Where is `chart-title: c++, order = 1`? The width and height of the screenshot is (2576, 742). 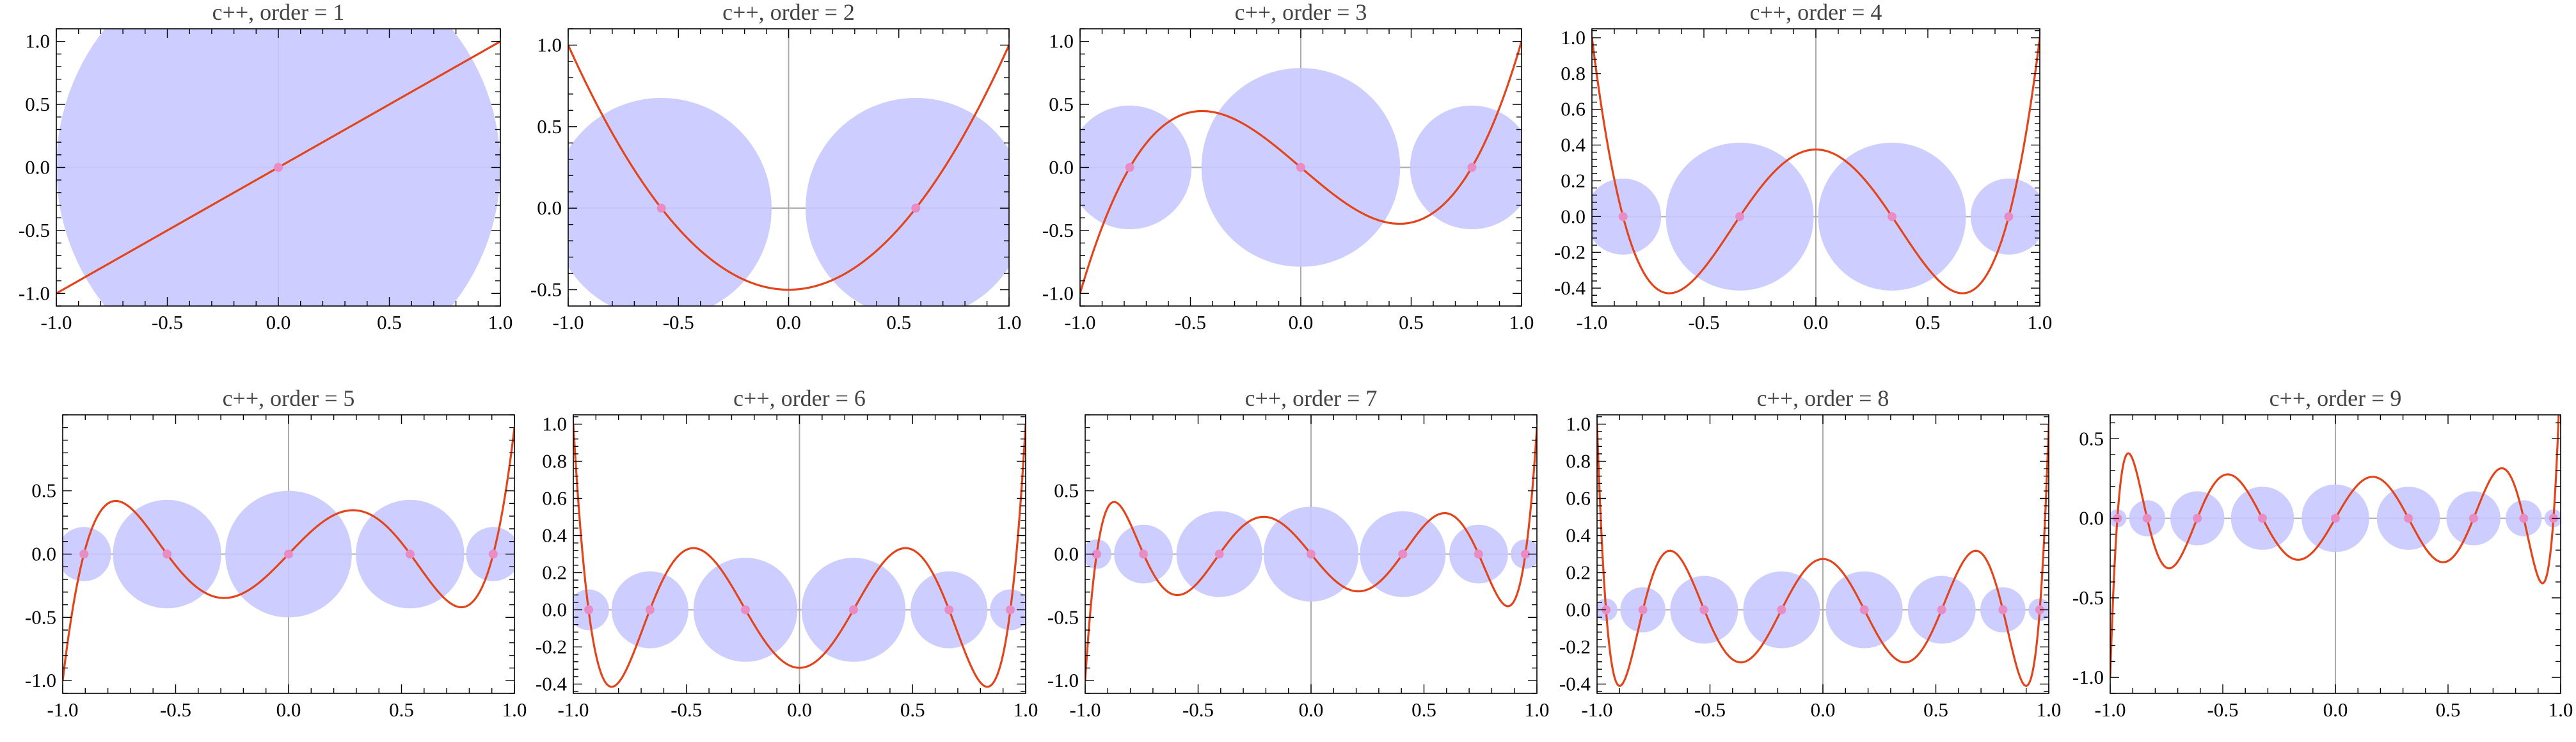 chart-title: c++, order = 1 is located at coordinates (279, 13).